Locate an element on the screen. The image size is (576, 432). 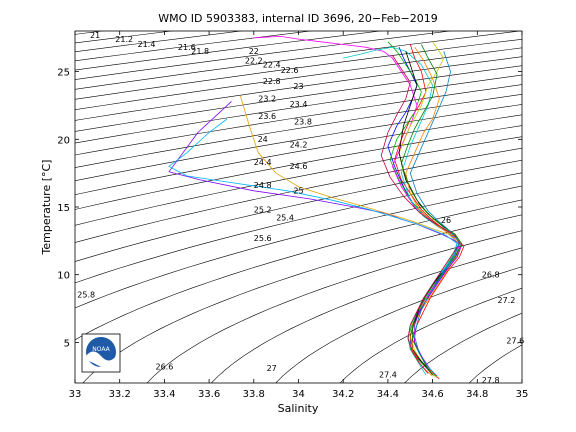
contour-label: 23.2 is located at coordinates (267, 98).